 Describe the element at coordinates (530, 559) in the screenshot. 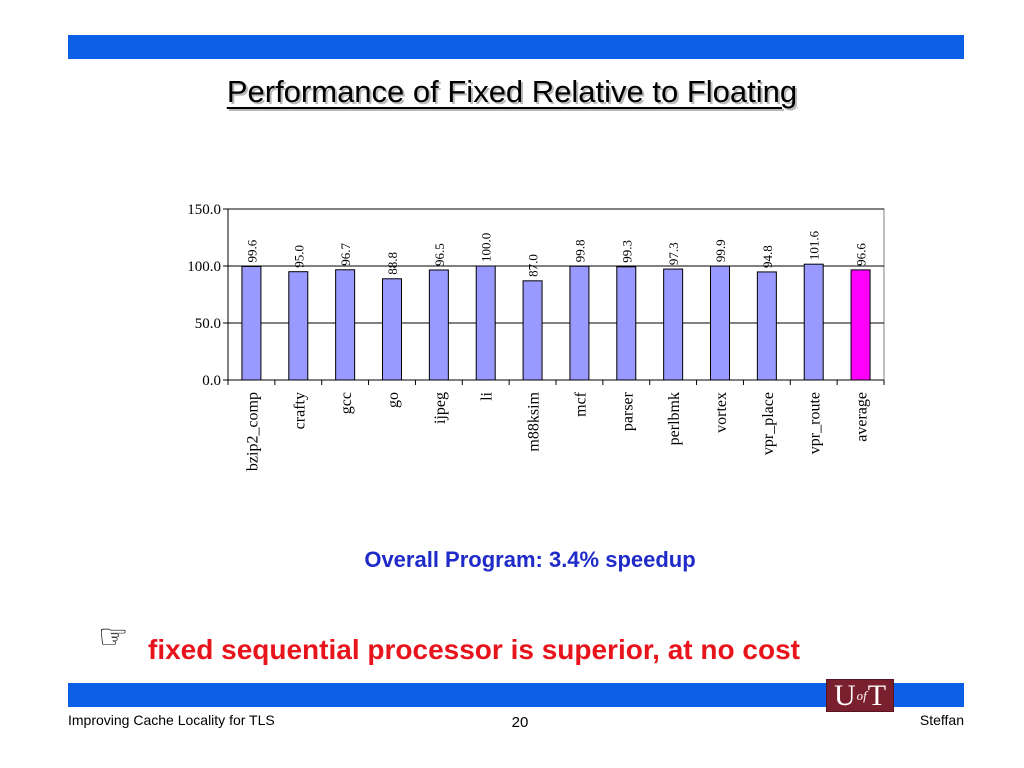

I see `speedup-caption: Overall Program: 3.4% speedup` at that location.